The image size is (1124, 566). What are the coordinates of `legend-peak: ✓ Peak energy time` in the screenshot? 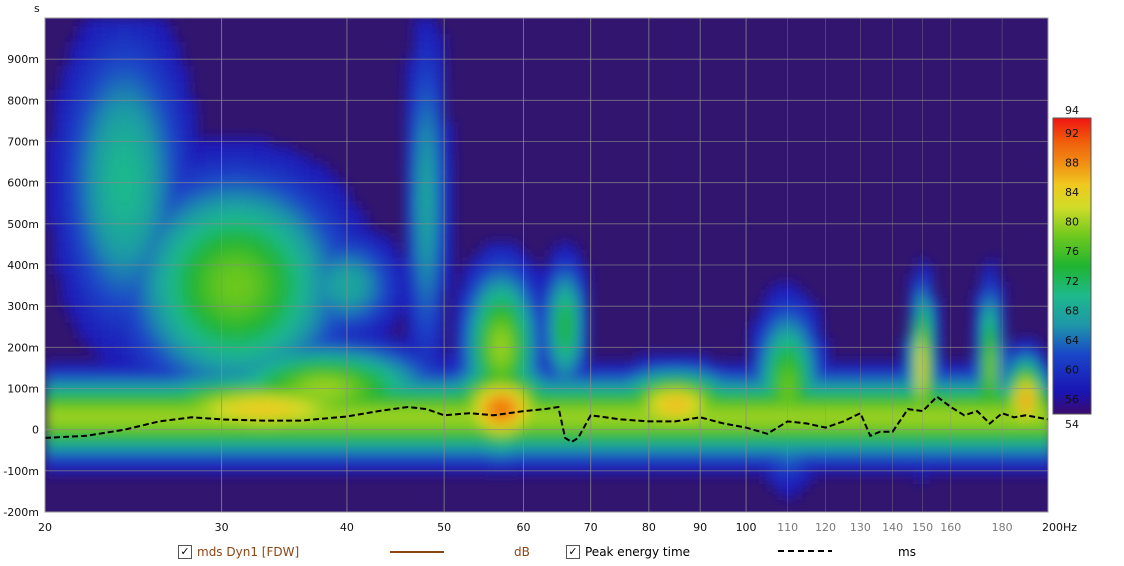 It's located at (628, 552).